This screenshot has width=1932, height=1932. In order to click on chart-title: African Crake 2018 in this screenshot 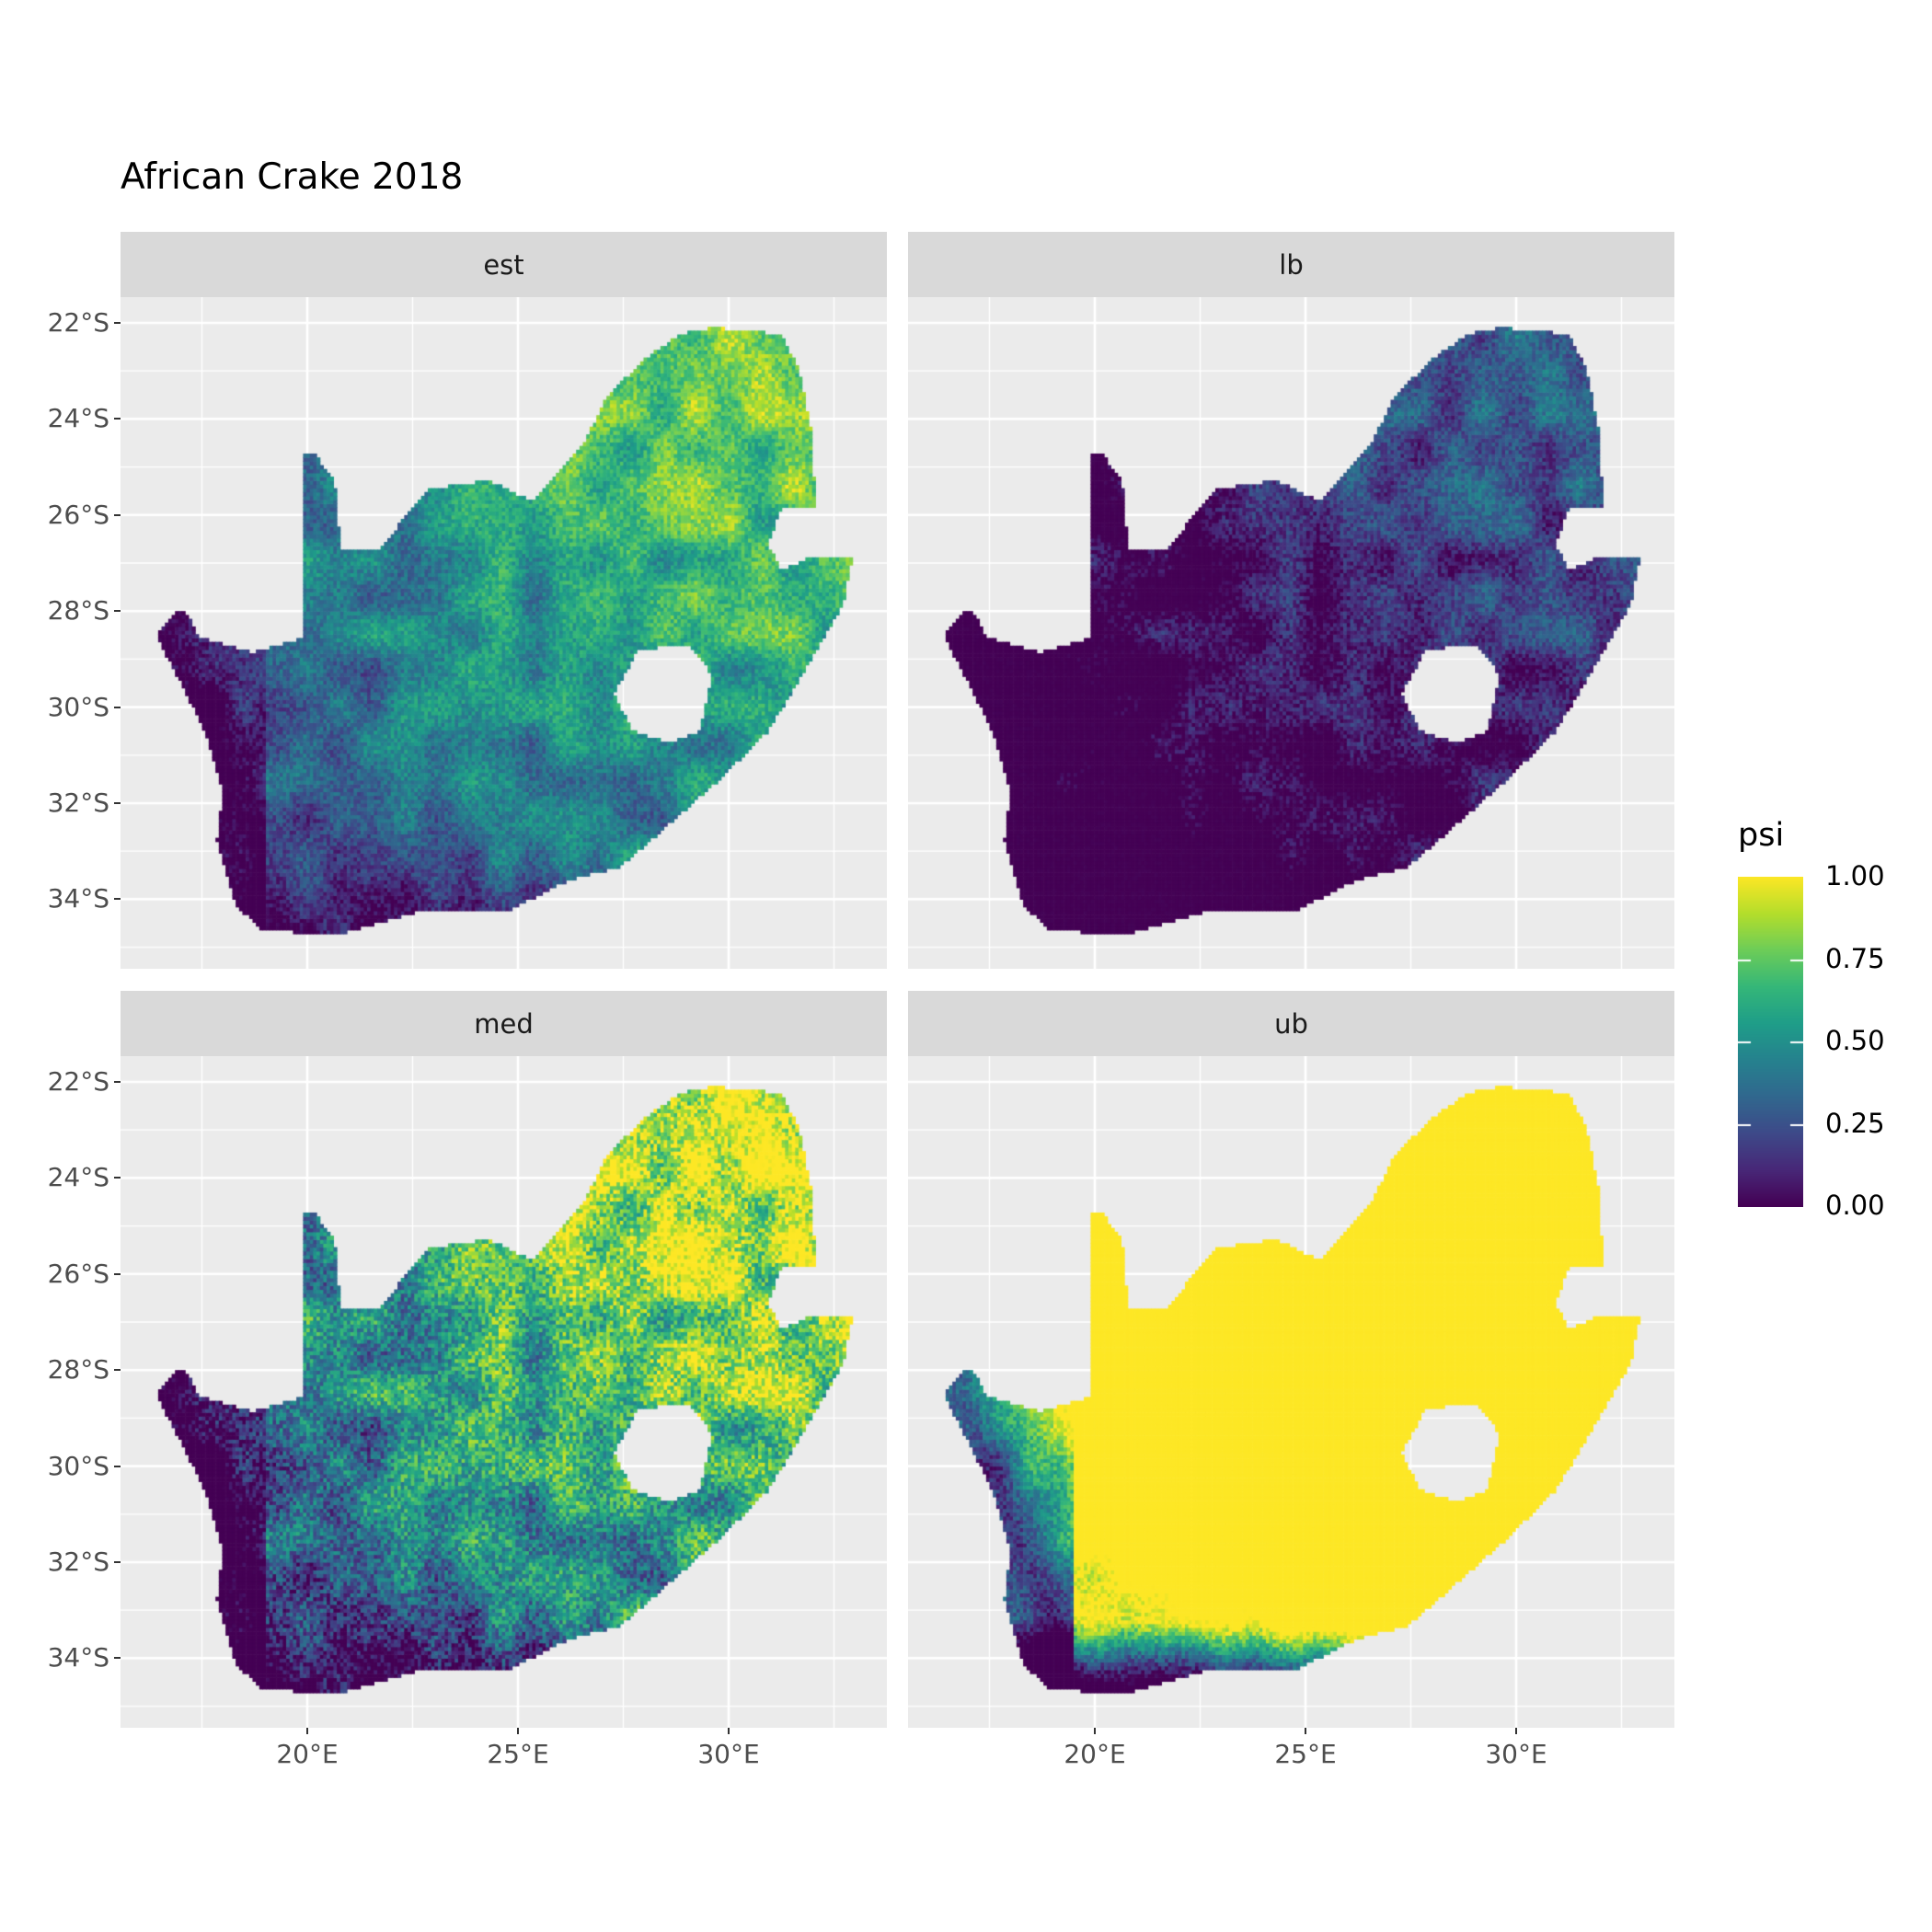, I will do `click(292, 177)`.